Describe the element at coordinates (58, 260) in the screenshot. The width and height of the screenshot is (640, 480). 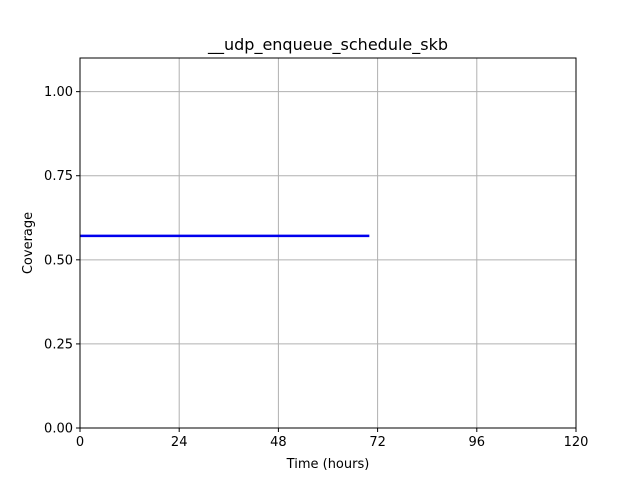
I see `y-tick-label: 0.50` at that location.